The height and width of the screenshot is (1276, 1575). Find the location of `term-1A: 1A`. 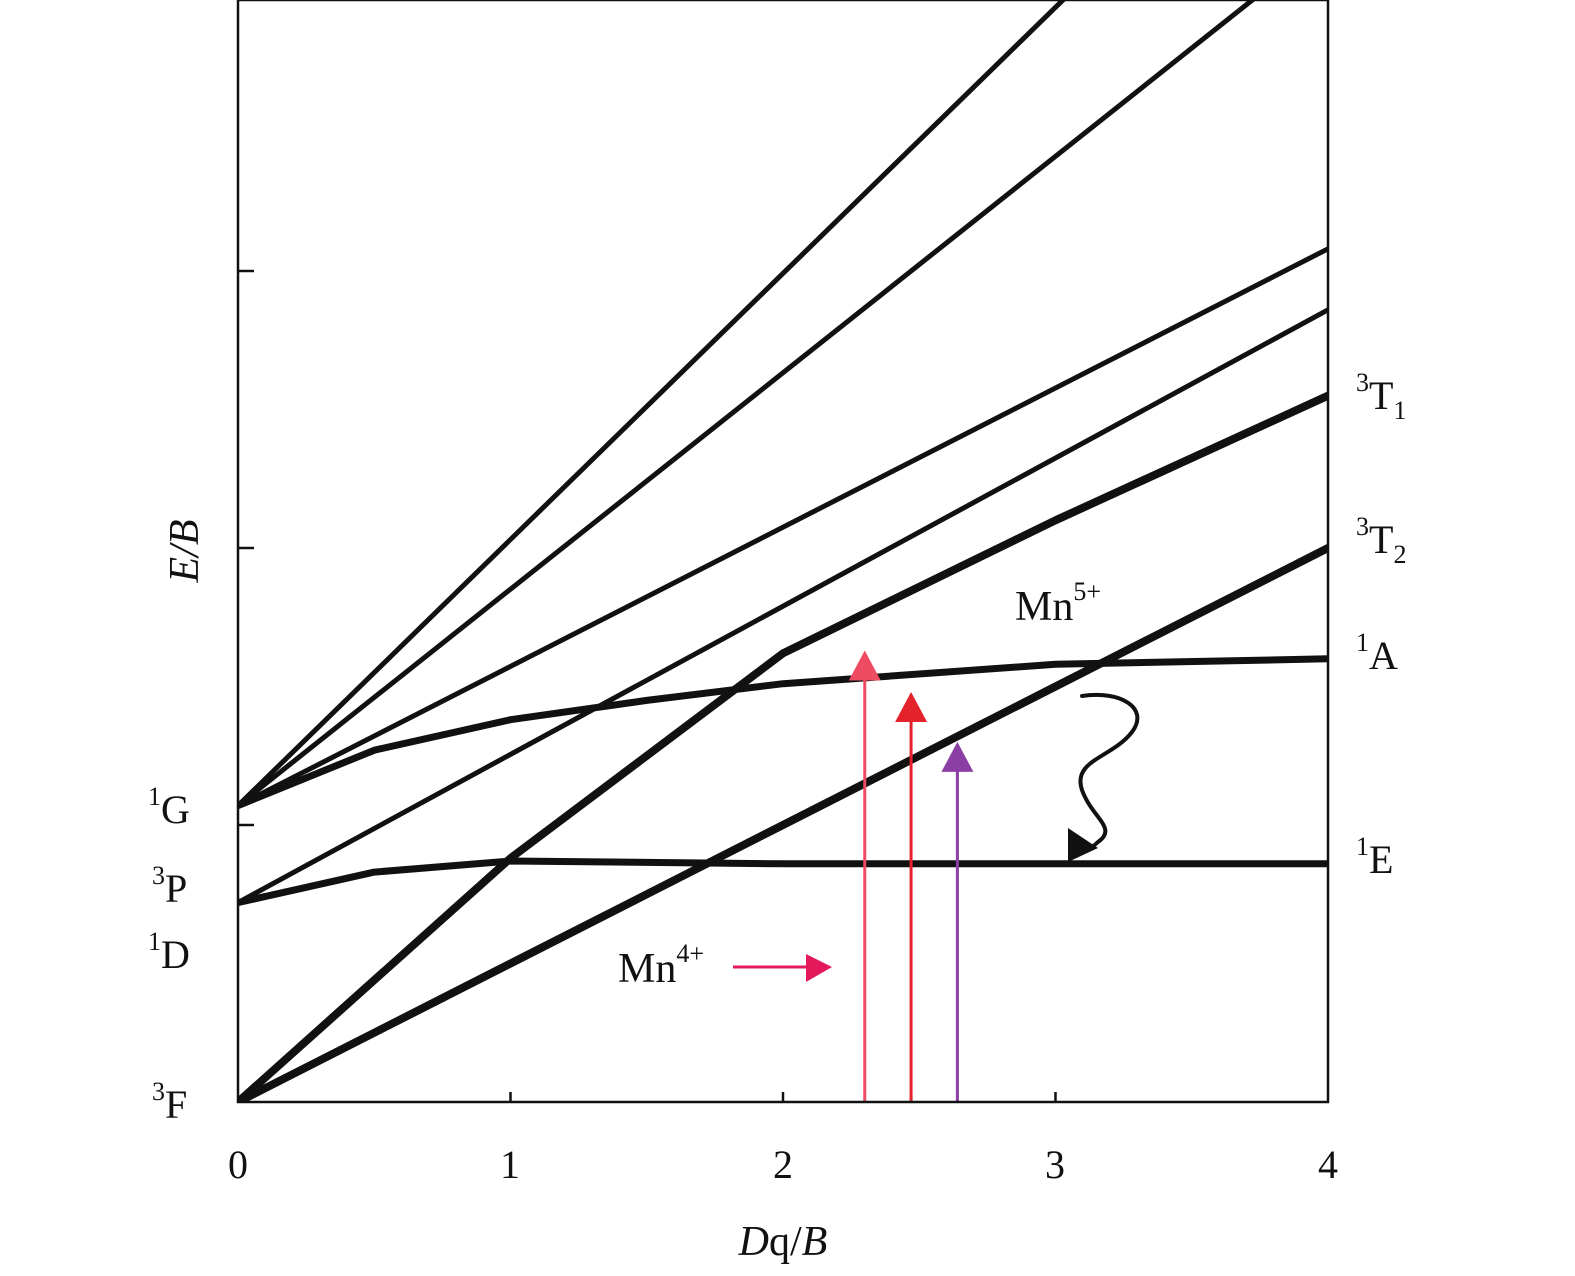

term-1A: 1A is located at coordinates (1377, 653).